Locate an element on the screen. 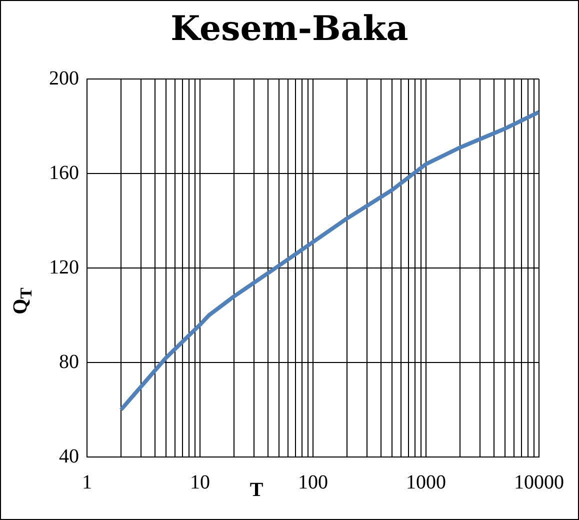  y-tick-label: 120 is located at coordinates (64, 267).